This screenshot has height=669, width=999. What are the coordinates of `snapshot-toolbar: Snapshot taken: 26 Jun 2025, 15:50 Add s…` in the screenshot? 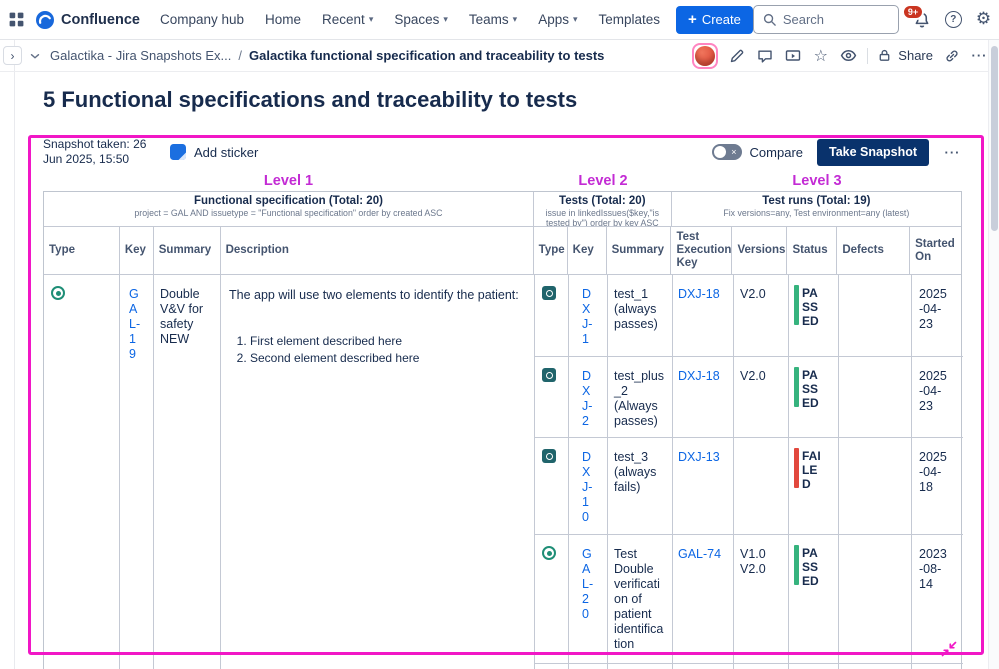 It's located at (502, 152).